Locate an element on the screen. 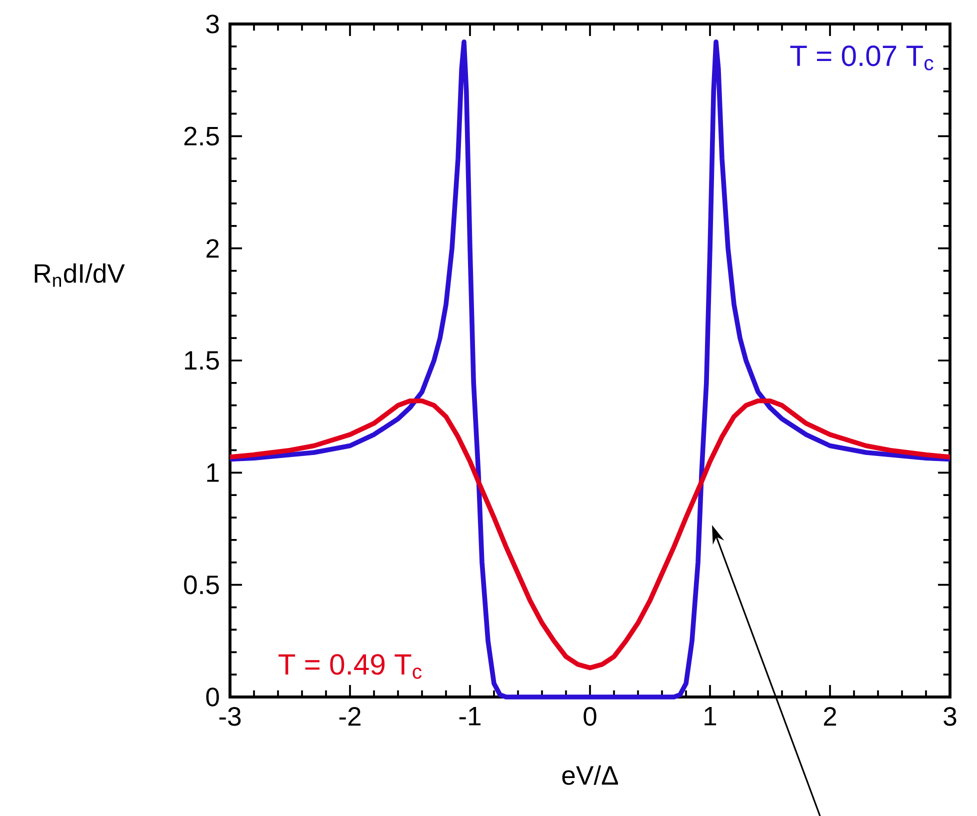 The height and width of the screenshot is (816, 977). x-tick-label: 3 is located at coordinates (950, 716).